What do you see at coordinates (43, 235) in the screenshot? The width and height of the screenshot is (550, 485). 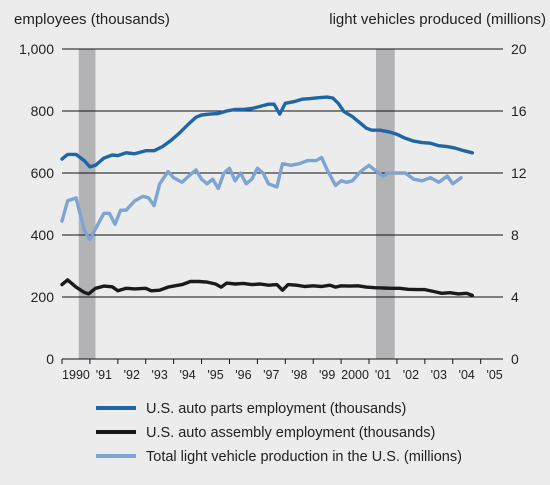 I see `left-tick-label: 400` at bounding box center [43, 235].